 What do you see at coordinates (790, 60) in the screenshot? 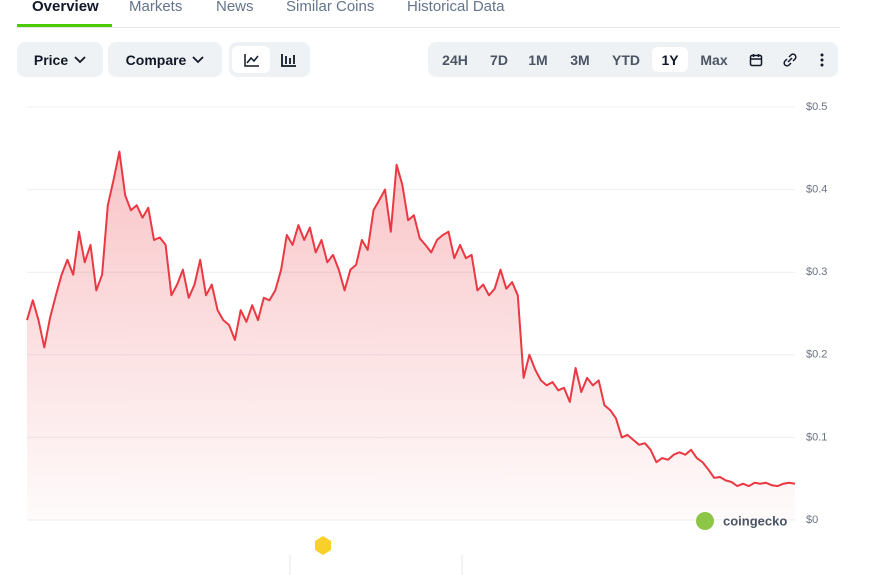
I see `link-button` at bounding box center [790, 60].